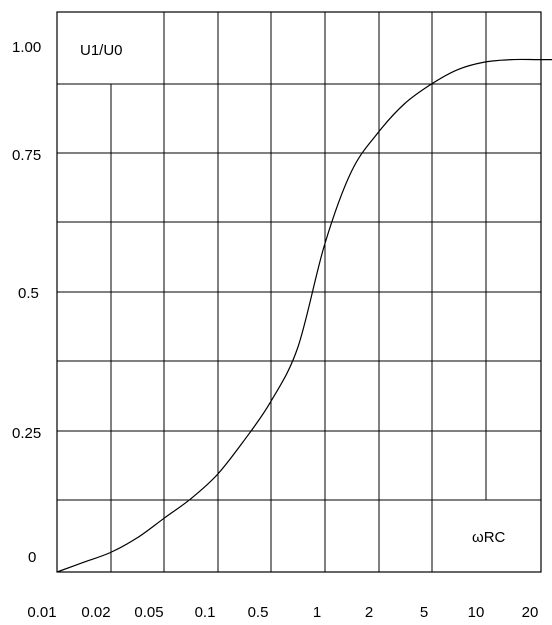 This screenshot has height=625, width=552. Describe the element at coordinates (282, 612) in the screenshot. I see `x-tick-labels: 0.01 0.02 0.05 0.1 0.5 1 2 5 10 20` at that location.